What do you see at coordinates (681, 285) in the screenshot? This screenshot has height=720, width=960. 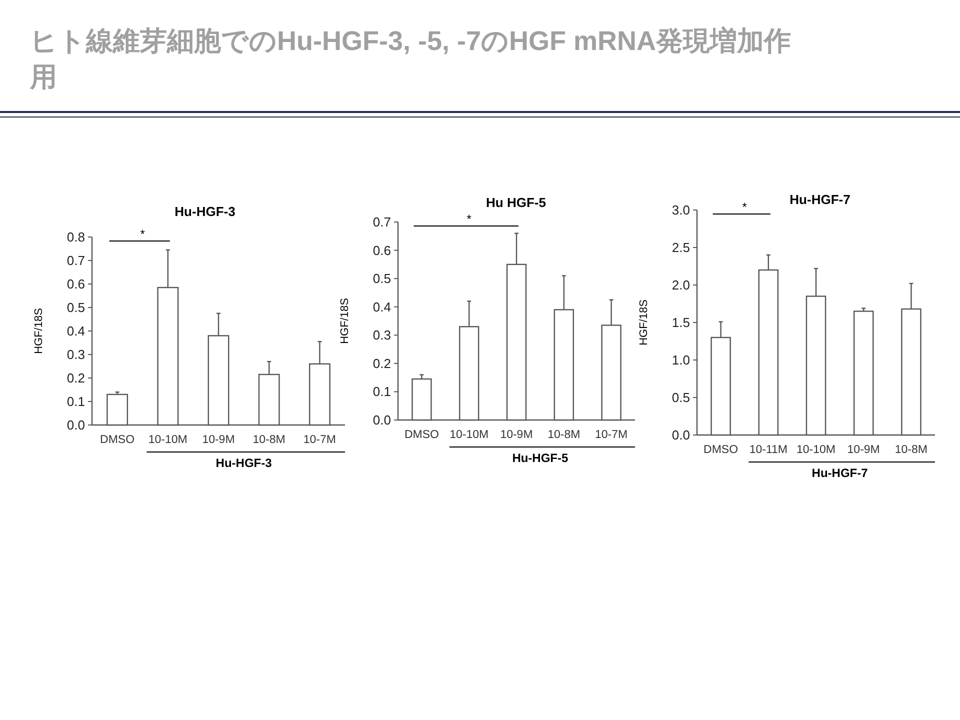 I see `y-tick-label: 2.0` at bounding box center [681, 285].